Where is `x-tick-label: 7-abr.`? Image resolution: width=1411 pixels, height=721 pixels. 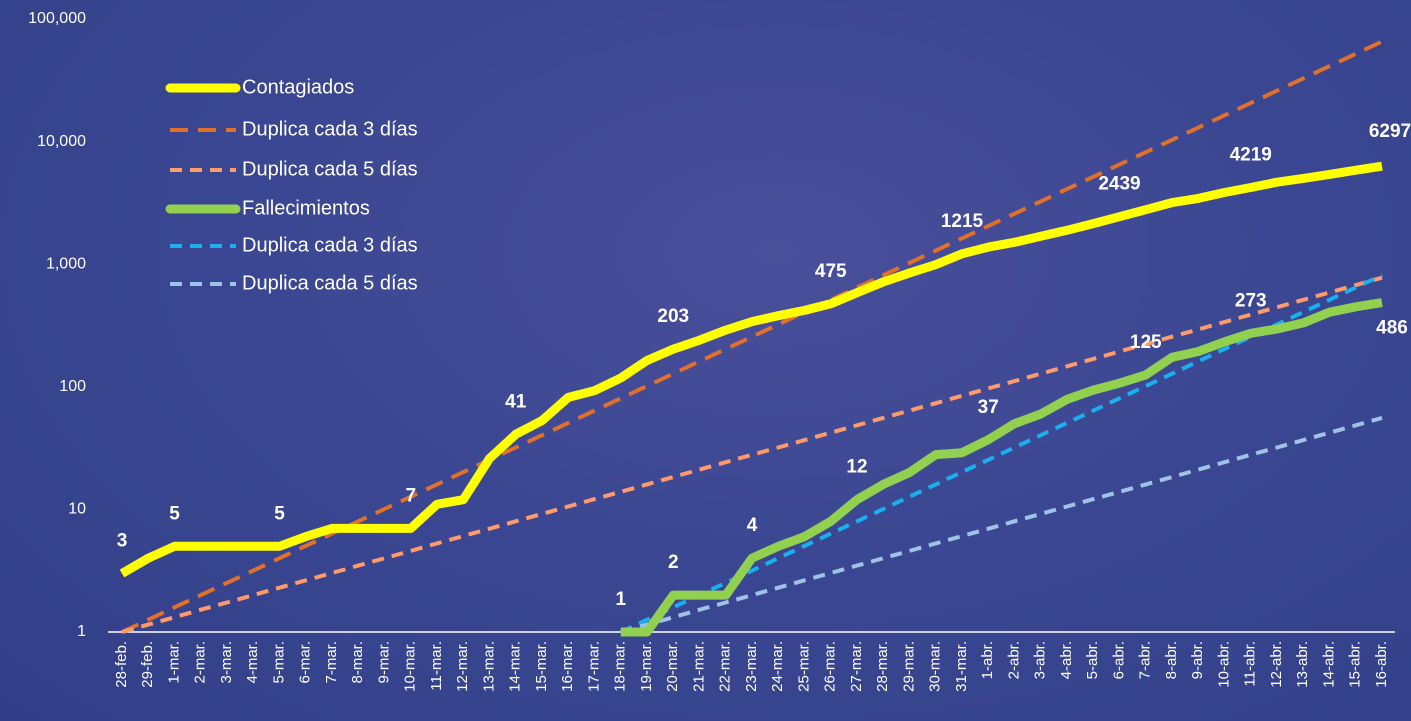 x-tick-label: 7-abr. is located at coordinates (1145, 660).